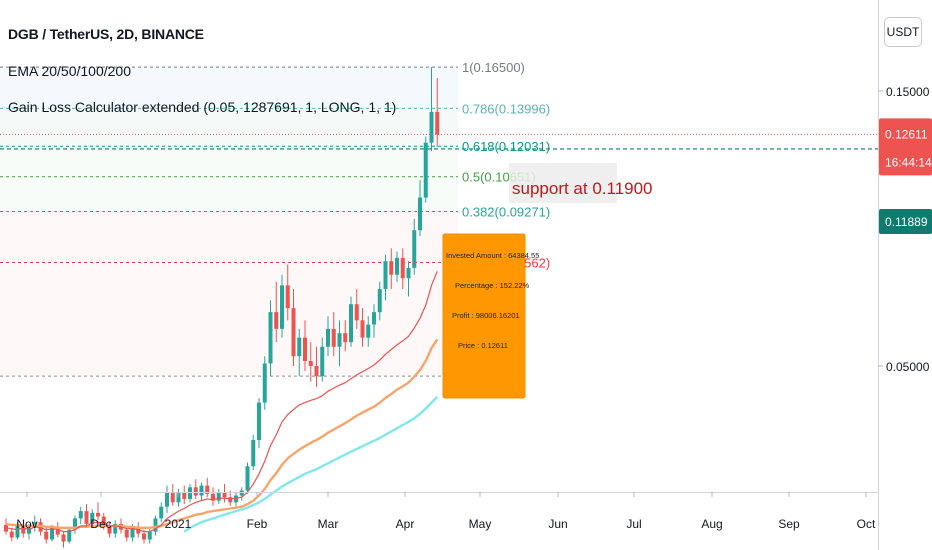  Describe the element at coordinates (506, 211) in the screenshot. I see `fib-label: 0.382(0.09271)` at that location.